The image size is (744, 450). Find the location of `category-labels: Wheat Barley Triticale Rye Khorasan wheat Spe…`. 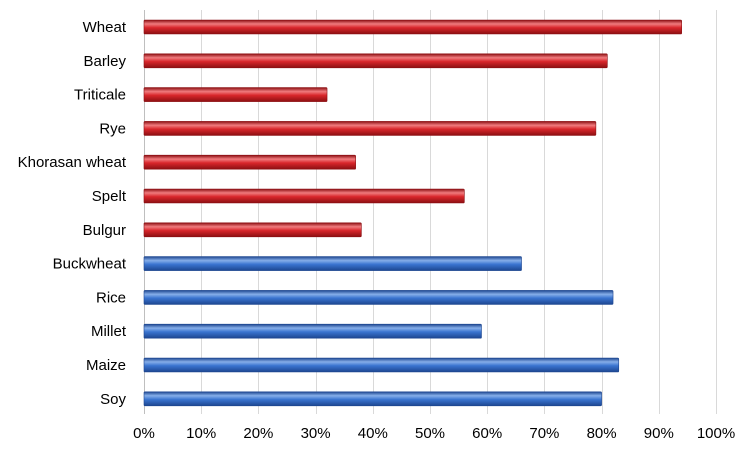

category-labels: Wheat Barley Triticale Rye Khorasan wheat Spe… is located at coordinates (72, 213).